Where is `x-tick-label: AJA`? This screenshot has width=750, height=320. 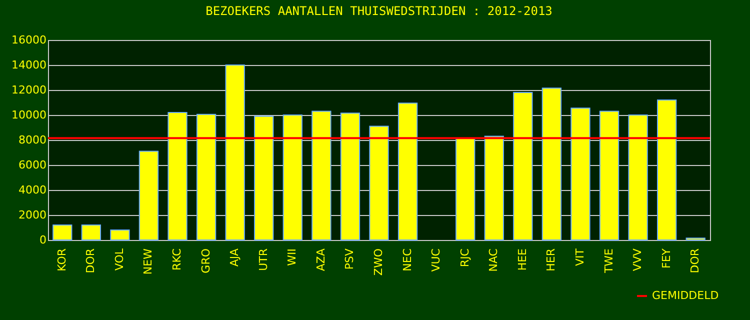
x-tick-label: AJA is located at coordinates (235, 257).